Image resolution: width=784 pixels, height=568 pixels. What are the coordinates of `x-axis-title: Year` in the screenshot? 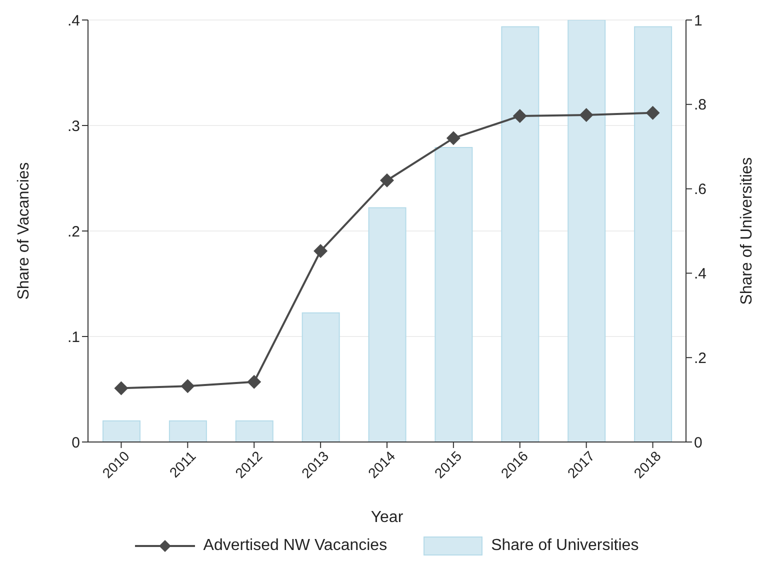 It's located at (387, 517).